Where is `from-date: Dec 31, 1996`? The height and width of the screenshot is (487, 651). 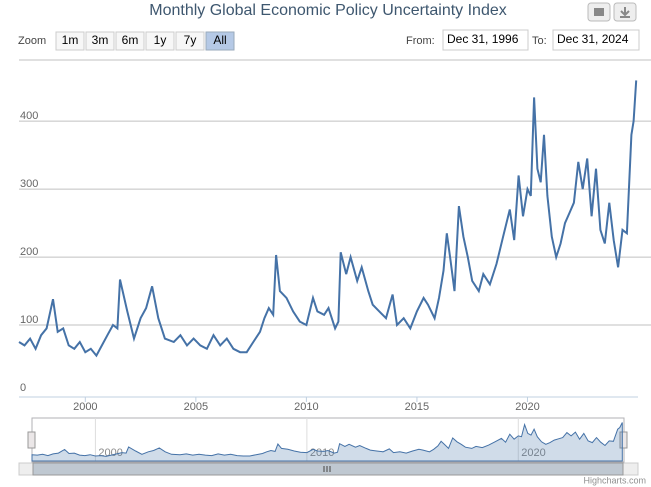 from-date: Dec 31, 1996 is located at coordinates (483, 39).